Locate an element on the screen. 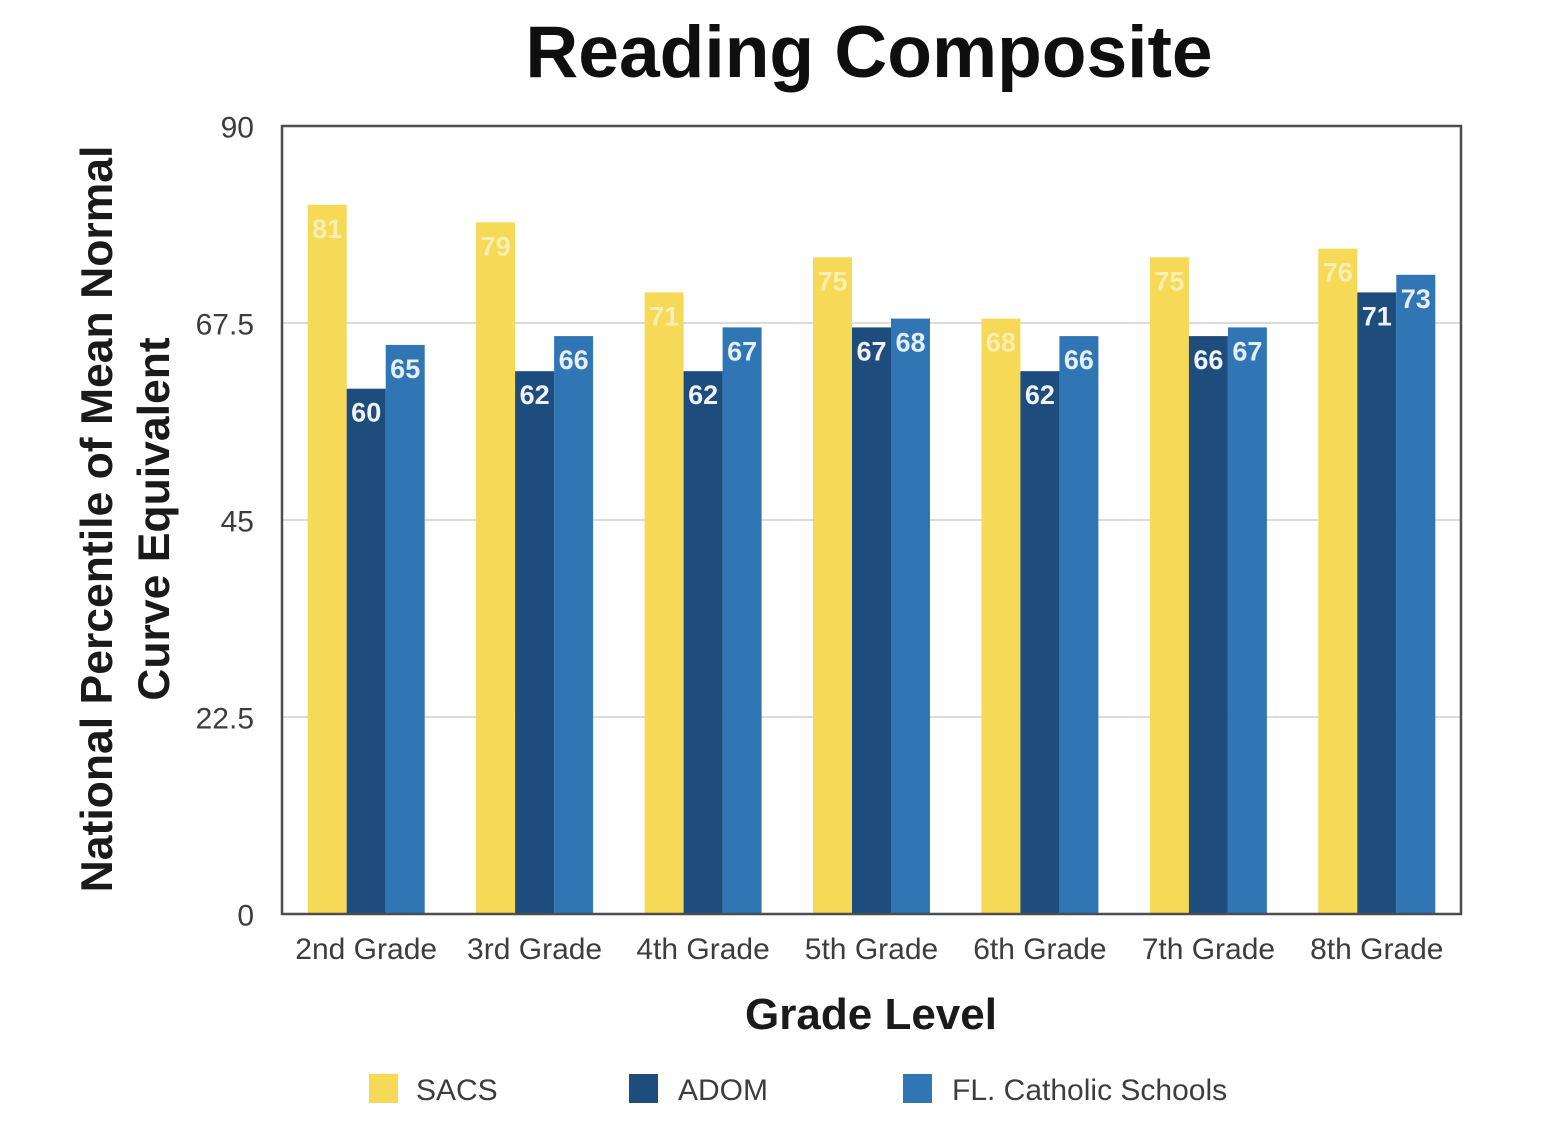 The image size is (1552, 1135). svg-text: 5th Grade is located at coordinates (871, 949).